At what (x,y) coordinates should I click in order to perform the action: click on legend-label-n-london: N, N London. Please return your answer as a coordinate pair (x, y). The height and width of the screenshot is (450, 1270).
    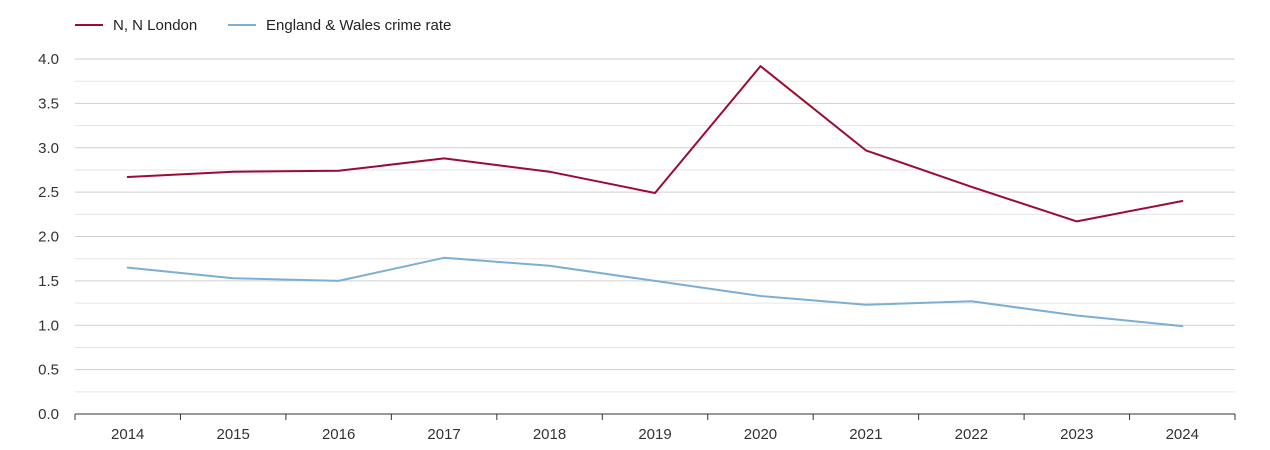
    Looking at the image, I should click on (155, 25).